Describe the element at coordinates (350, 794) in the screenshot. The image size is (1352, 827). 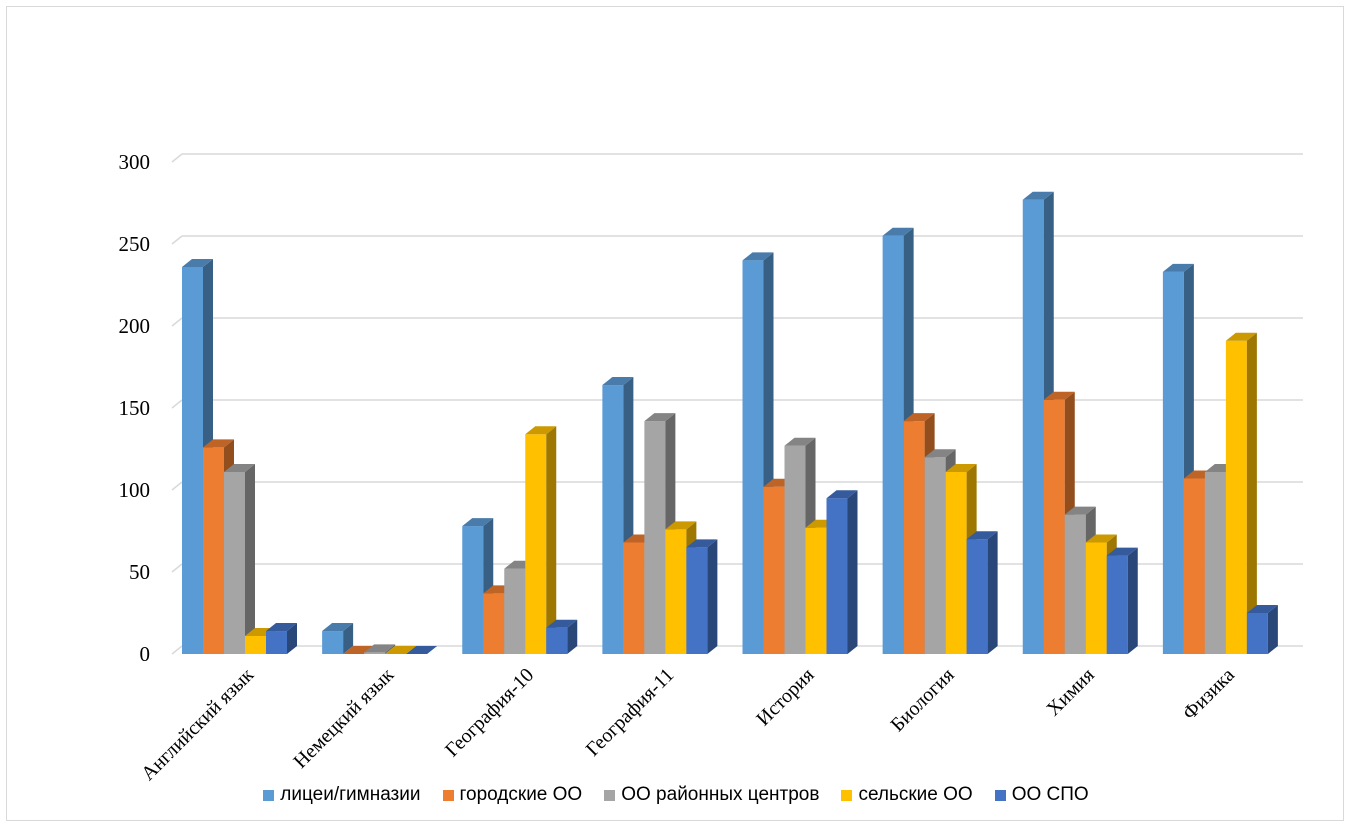
I see `legend-label: лицеи/гимназии` at that location.